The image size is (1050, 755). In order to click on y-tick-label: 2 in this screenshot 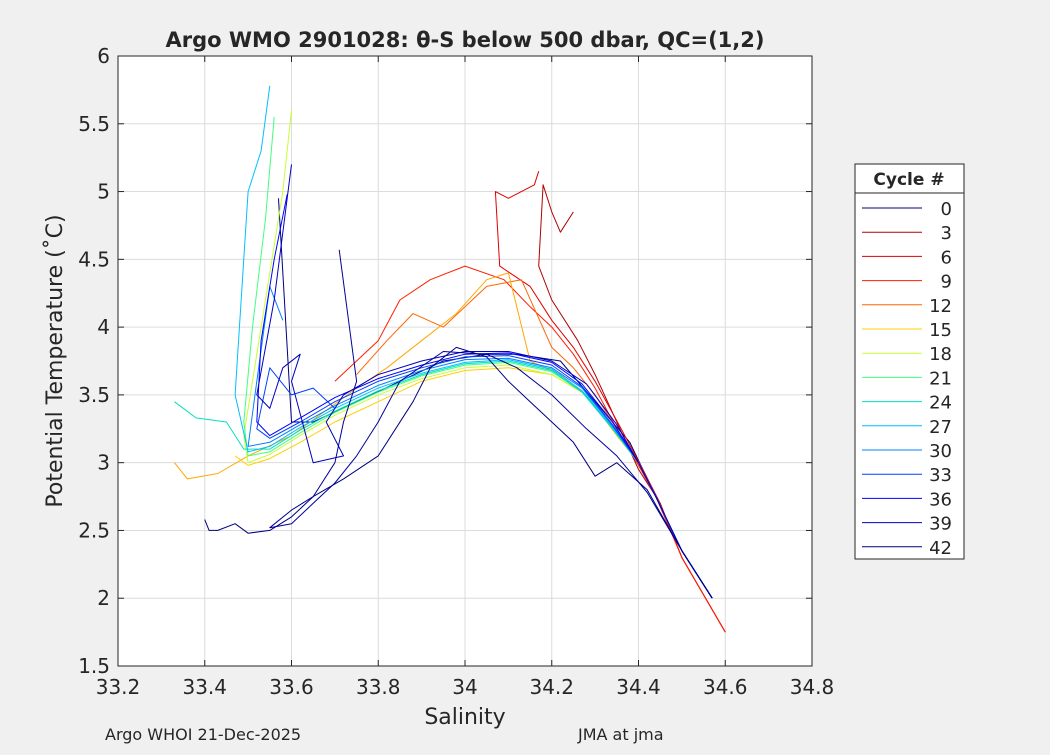, I will do `click(103, 598)`.